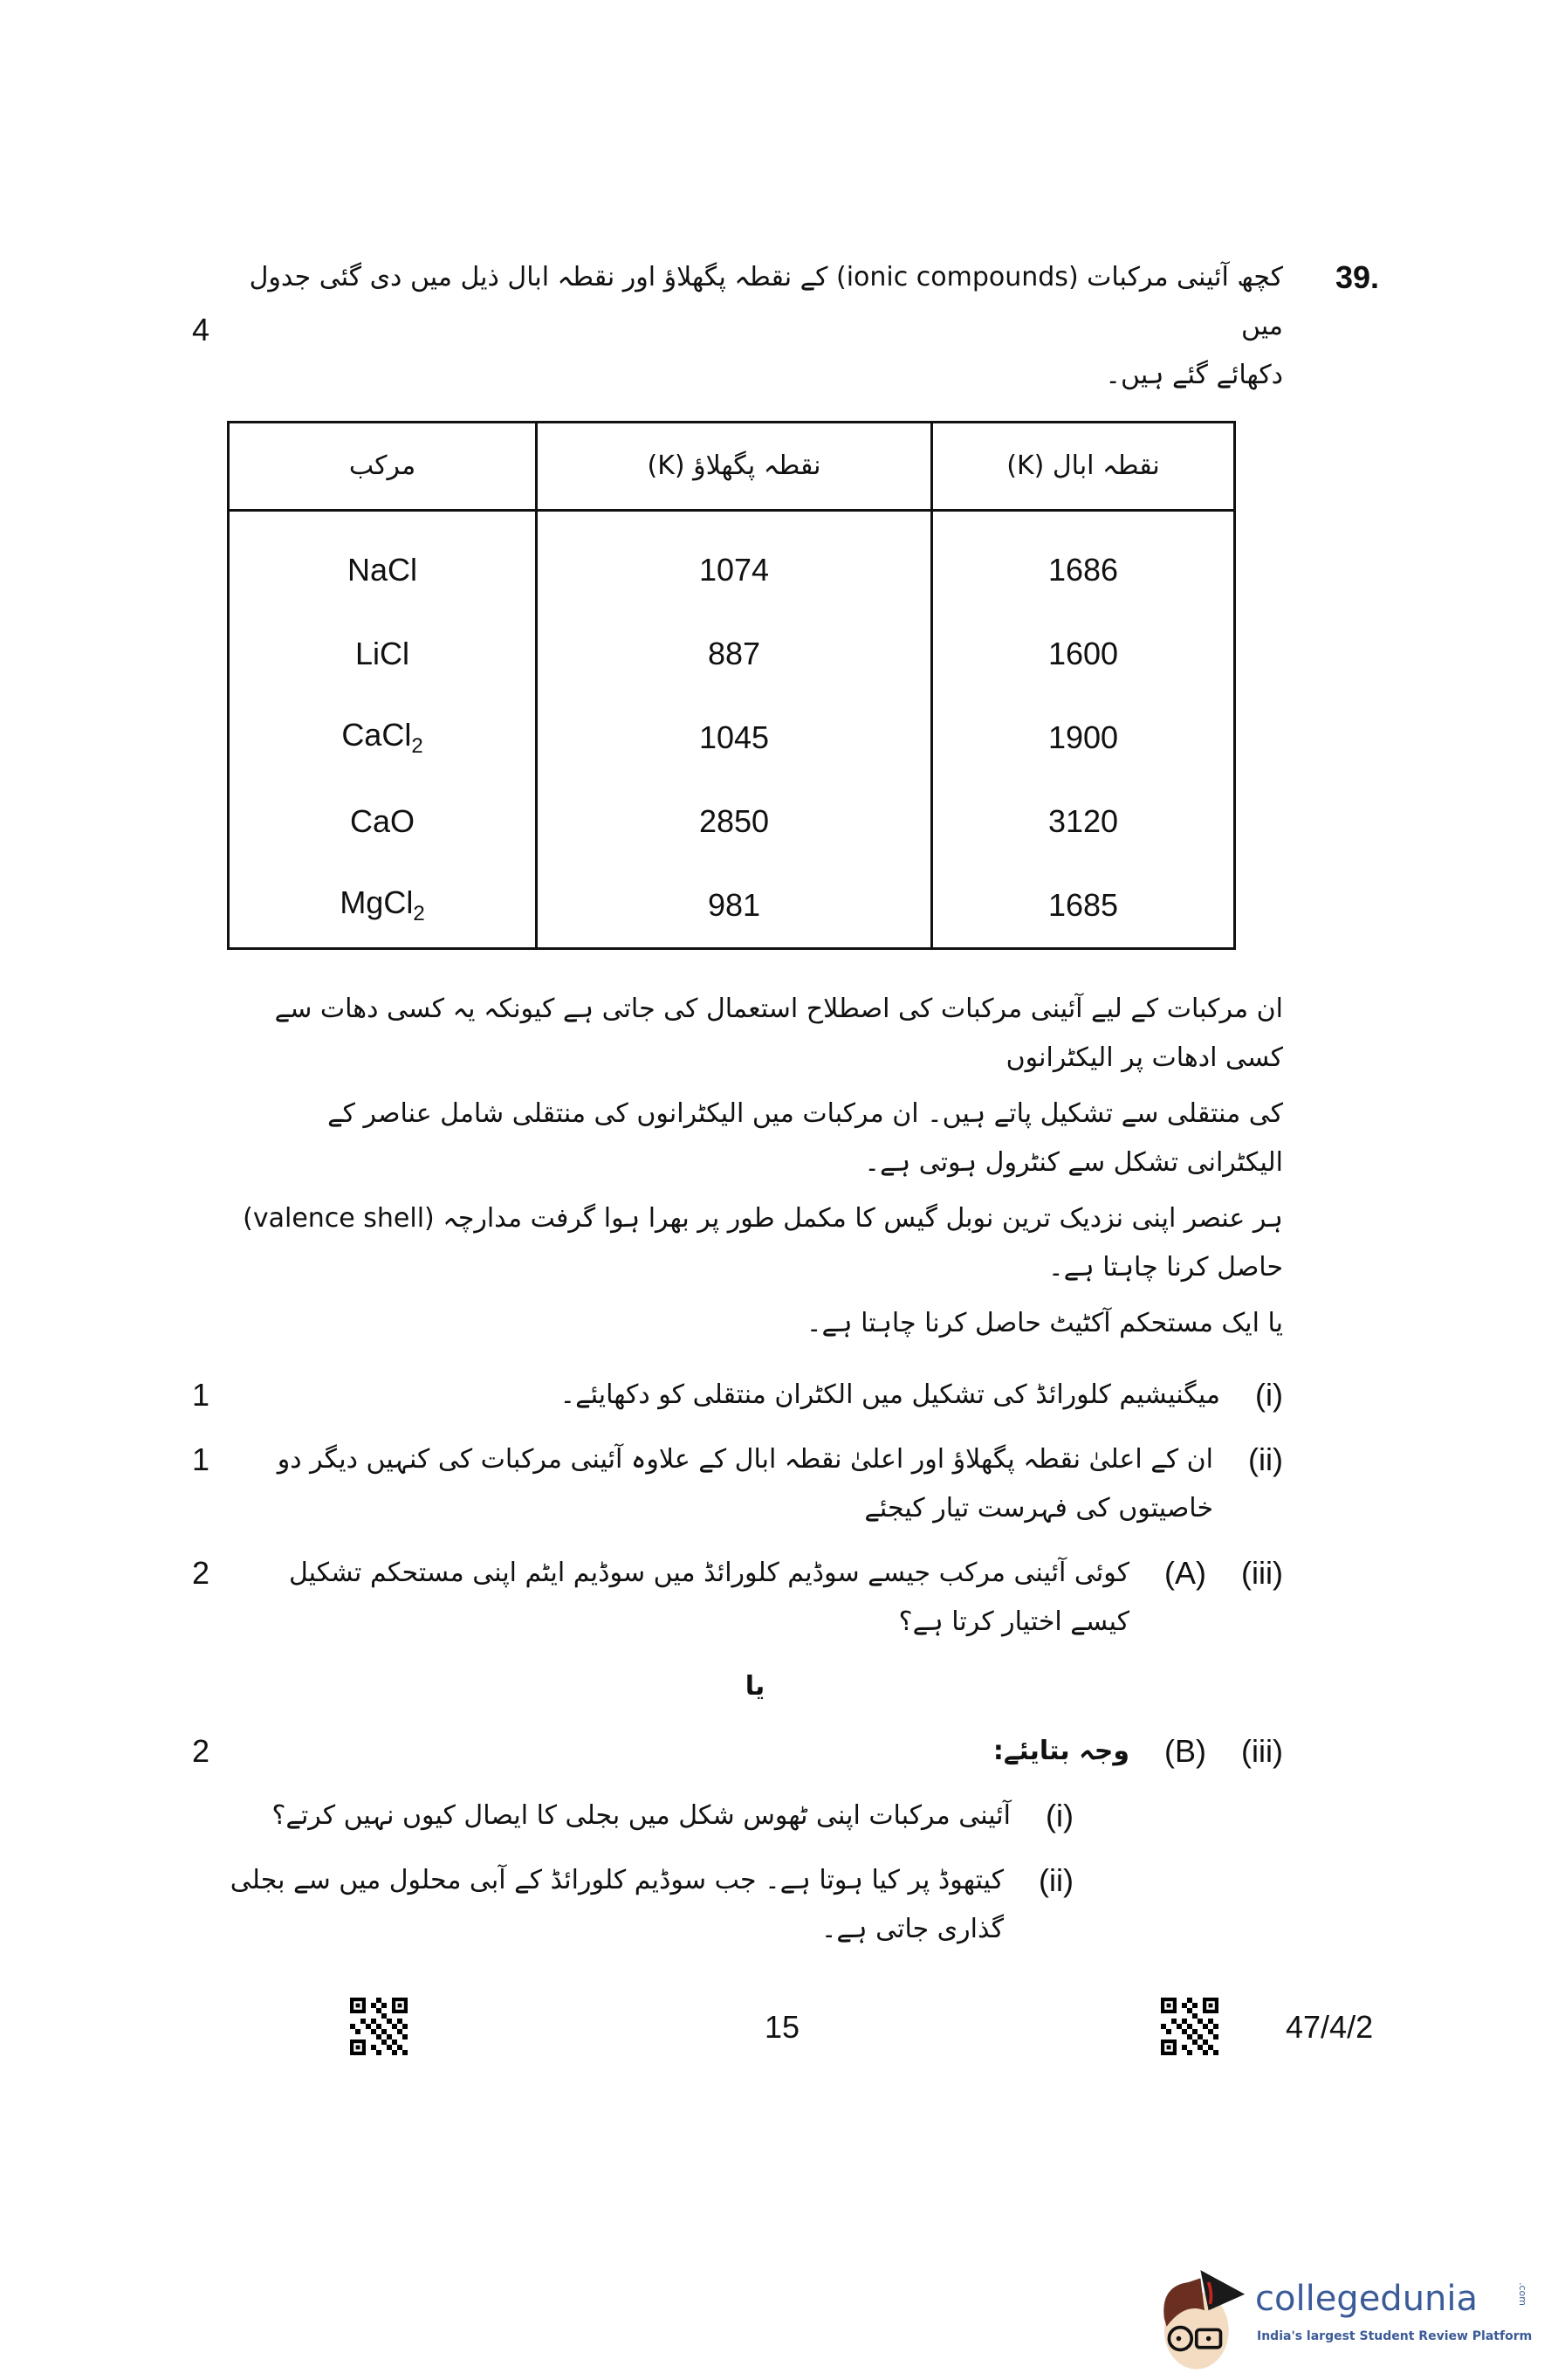  Describe the element at coordinates (200, 1751) in the screenshot. I see `subq-iiiB-marks: 2` at that location.